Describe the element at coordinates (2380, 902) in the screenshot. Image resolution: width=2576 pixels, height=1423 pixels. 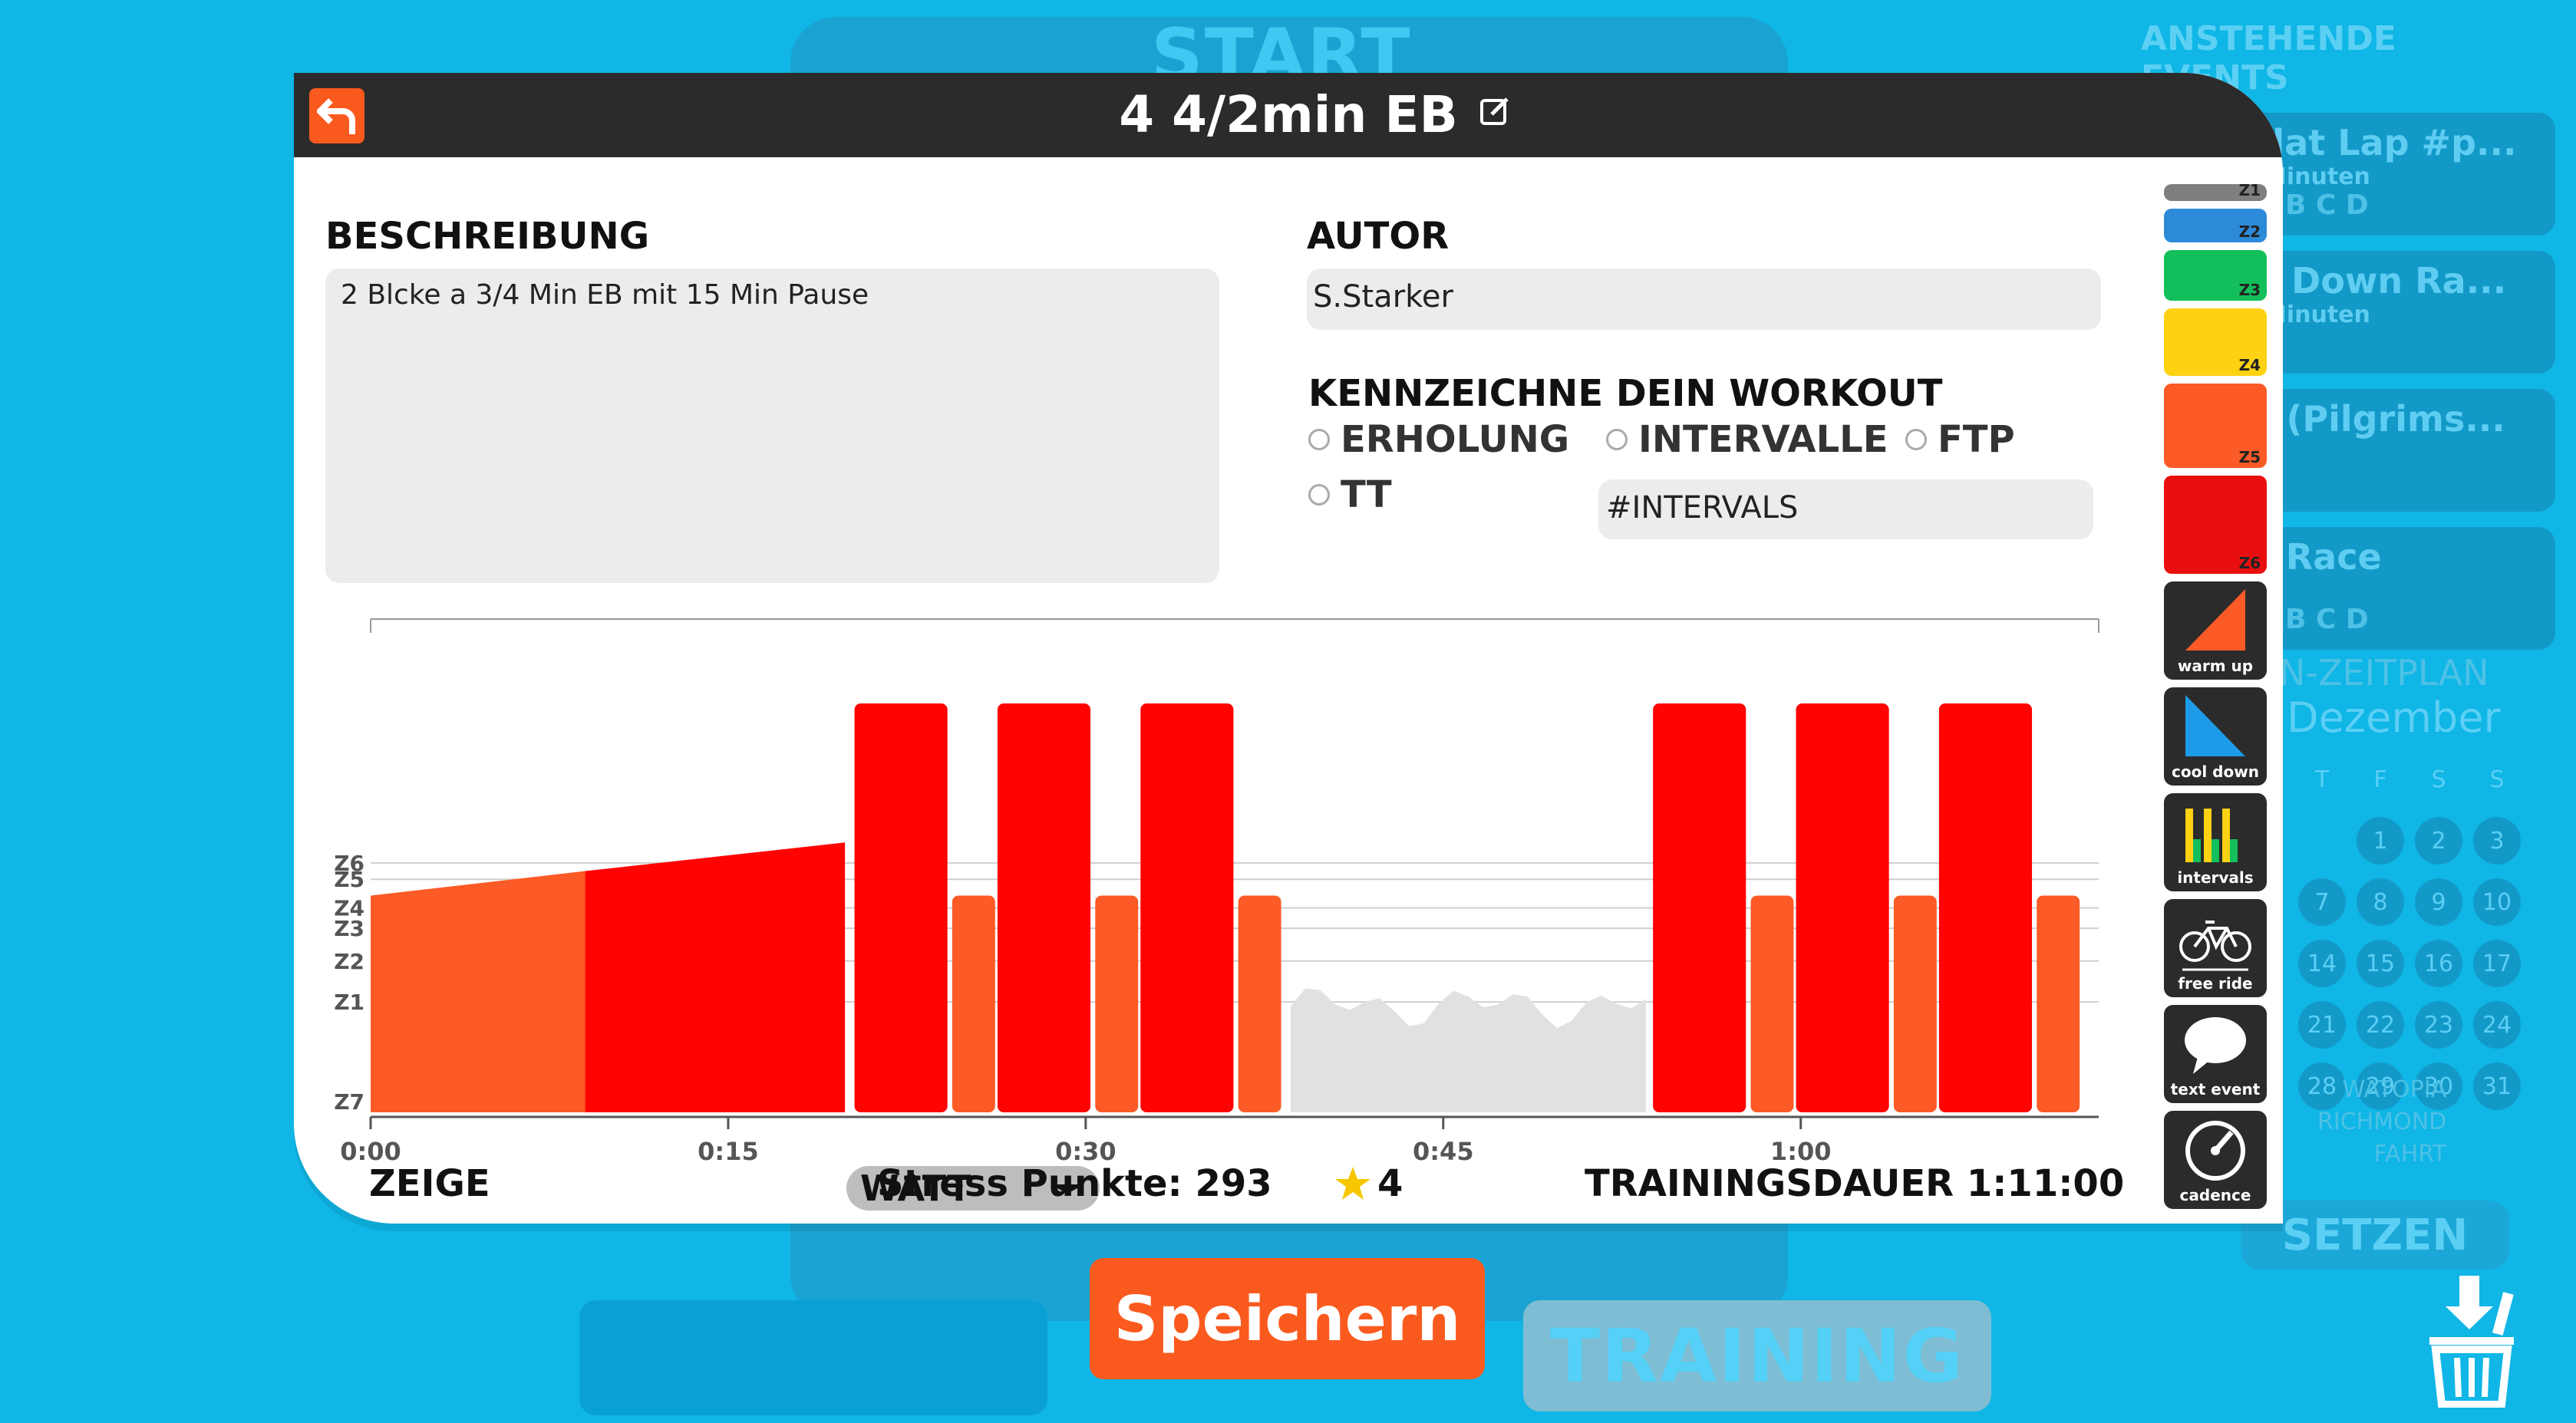
I see `calendar-day: 8` at that location.